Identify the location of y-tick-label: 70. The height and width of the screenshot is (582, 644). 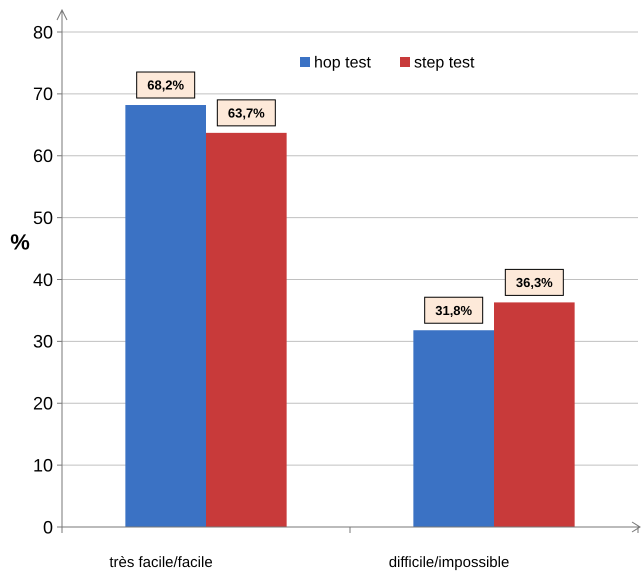
(42, 94).